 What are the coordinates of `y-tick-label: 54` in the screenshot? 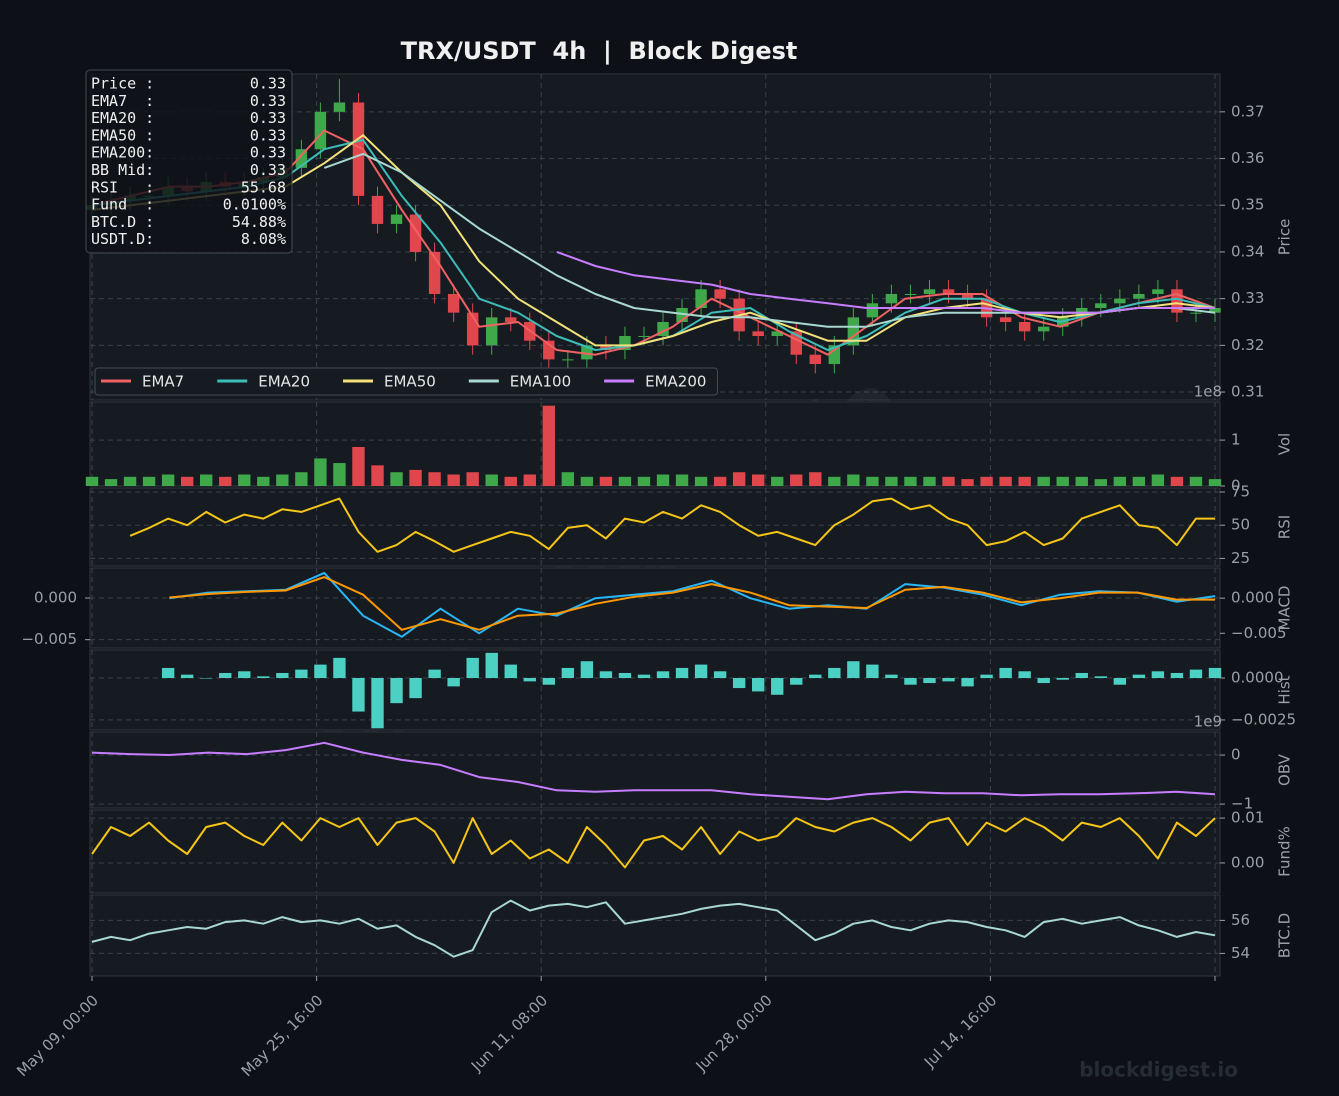 It's located at (1240, 953).